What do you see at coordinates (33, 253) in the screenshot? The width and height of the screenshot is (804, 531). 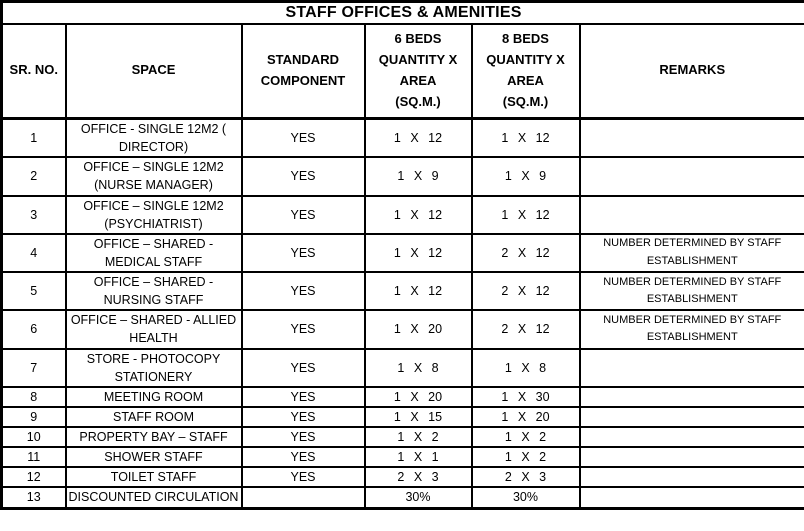 I see `cell-sr-no: 4` at bounding box center [33, 253].